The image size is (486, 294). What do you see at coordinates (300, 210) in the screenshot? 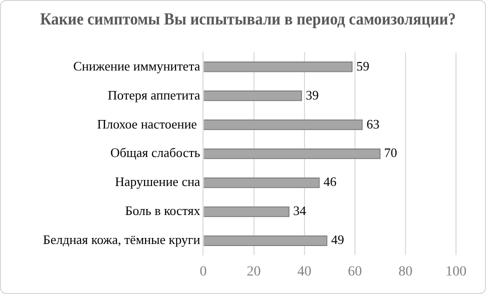
I see `data-label: 34` at bounding box center [300, 210].